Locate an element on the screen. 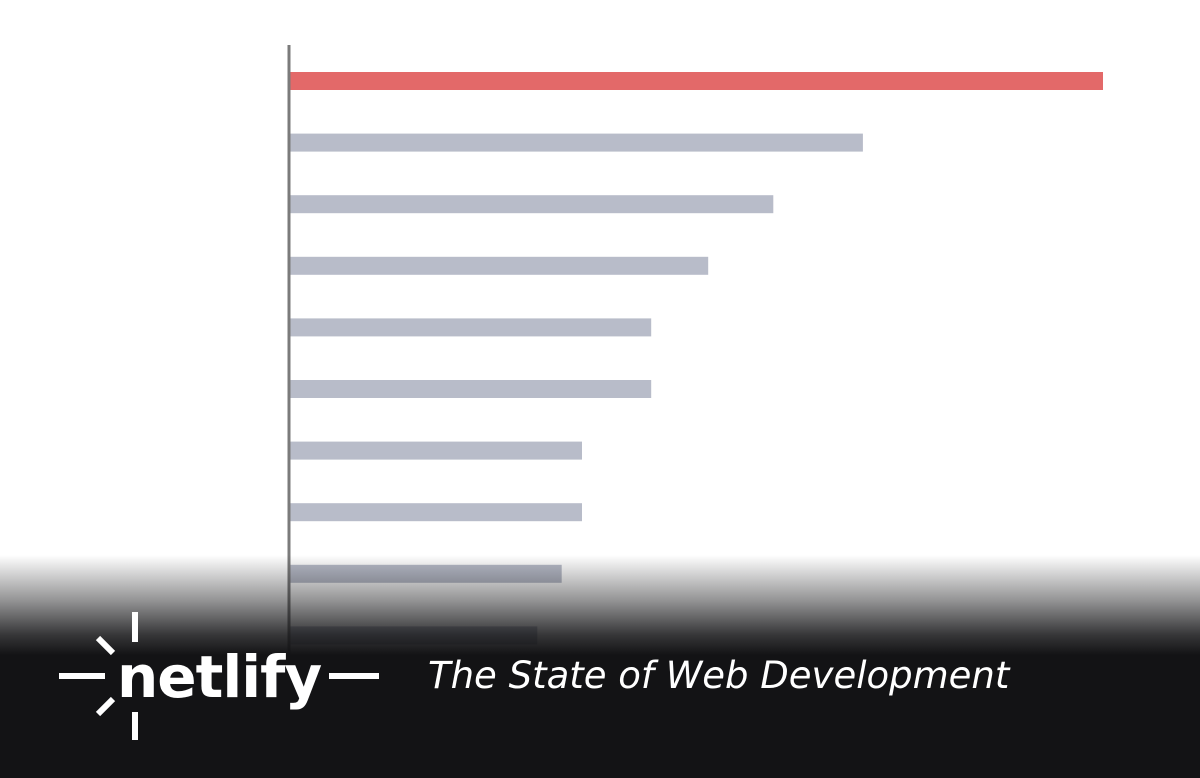 Image resolution: width=1200 pixels, height=778 pixels. netlify-wordmark: netlify is located at coordinates (219, 677).